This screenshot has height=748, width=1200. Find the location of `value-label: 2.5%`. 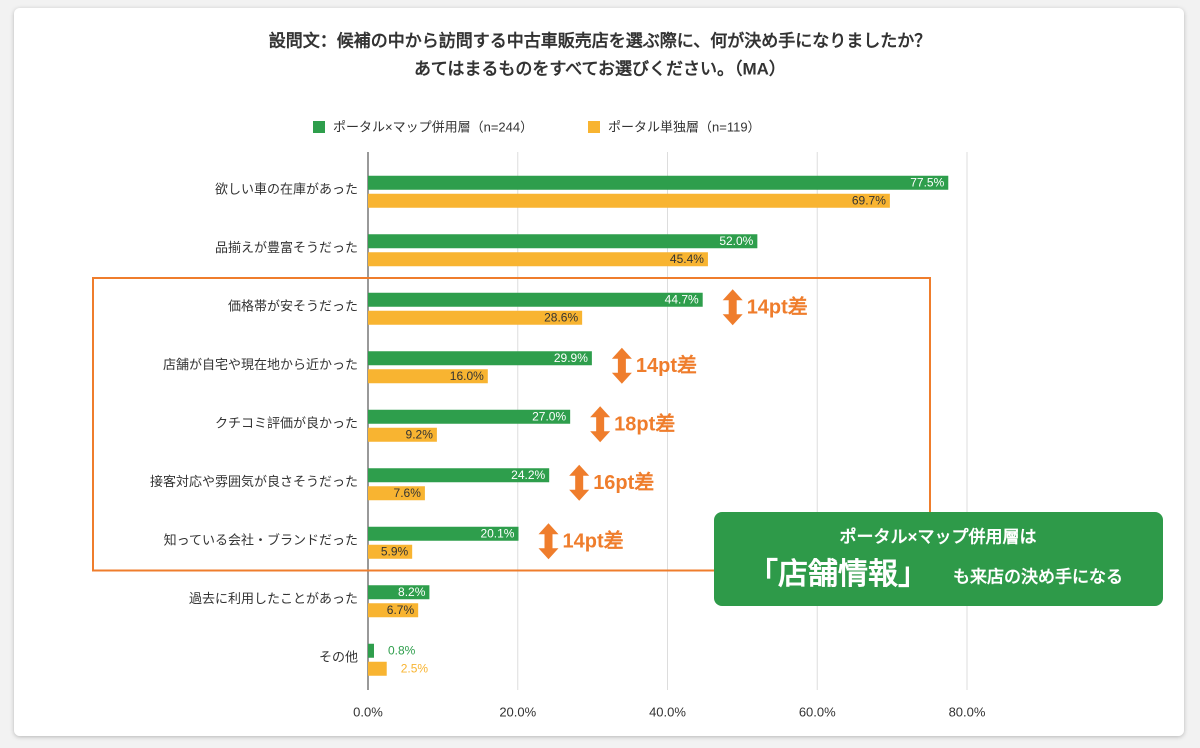

value-label: 2.5% is located at coordinates (415, 668).